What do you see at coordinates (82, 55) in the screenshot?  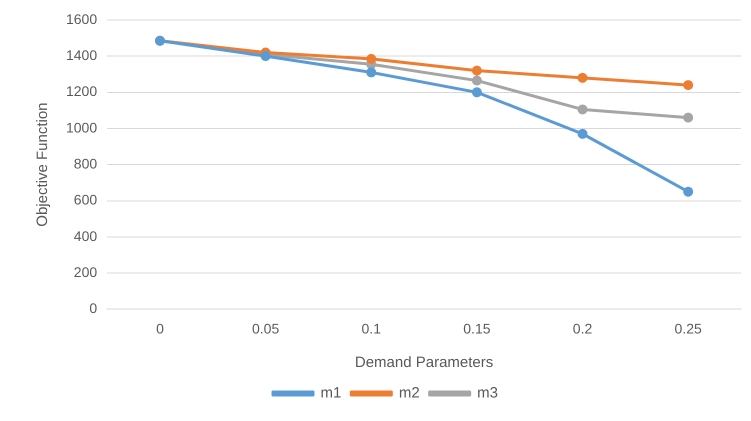 I see `y-tick-label: 1400` at bounding box center [82, 55].